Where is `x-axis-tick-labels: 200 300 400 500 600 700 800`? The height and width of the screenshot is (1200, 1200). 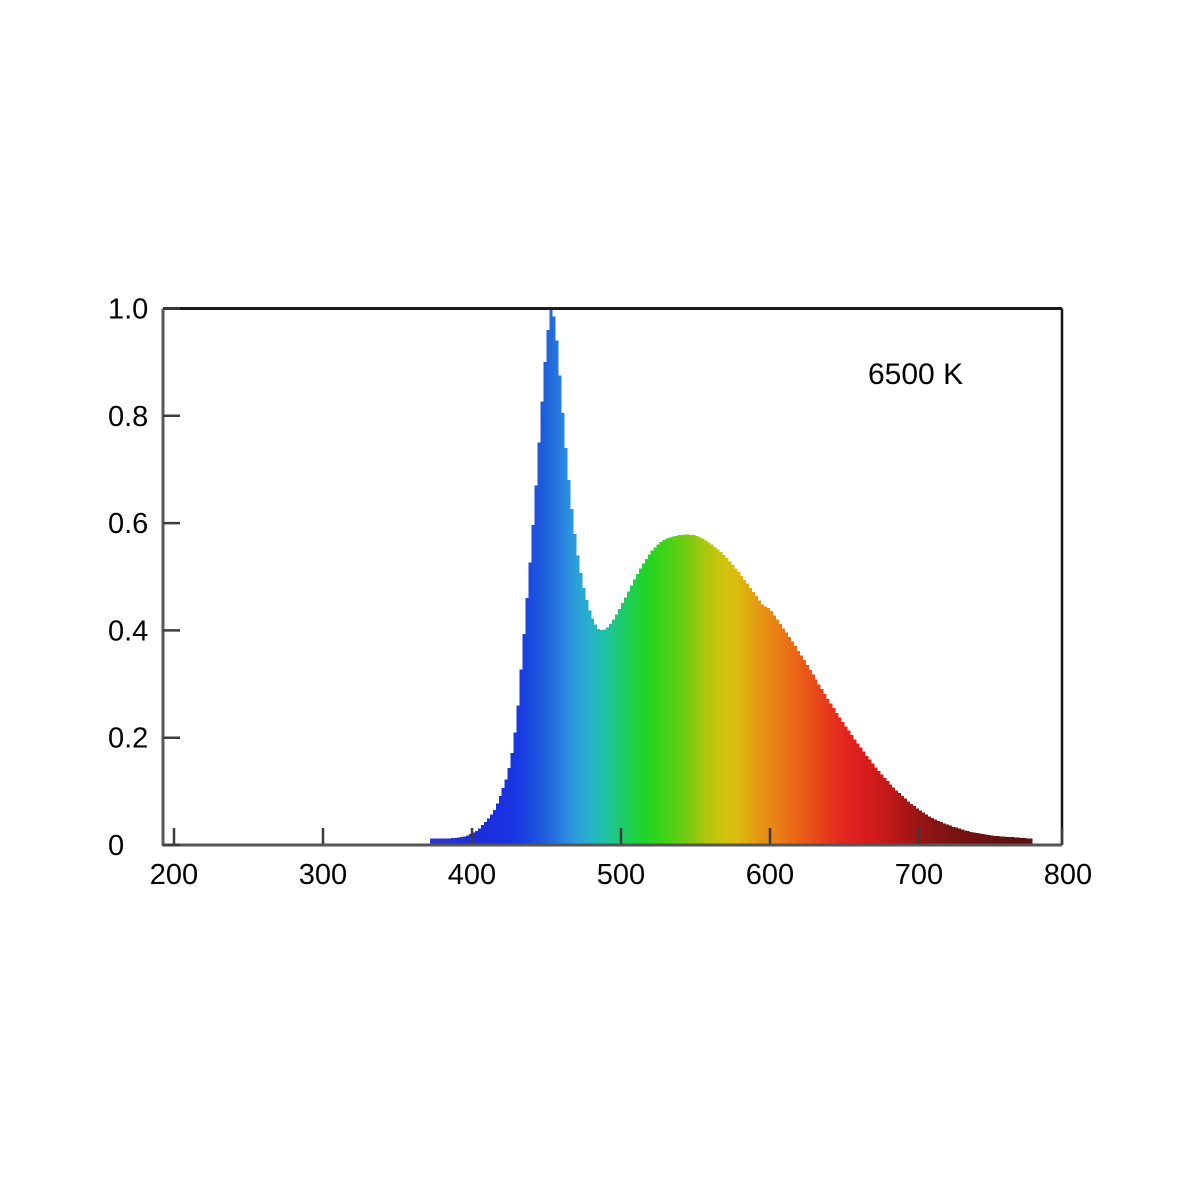
x-axis-tick-labels: 200 300 400 500 600 700 800 is located at coordinates (621, 875).